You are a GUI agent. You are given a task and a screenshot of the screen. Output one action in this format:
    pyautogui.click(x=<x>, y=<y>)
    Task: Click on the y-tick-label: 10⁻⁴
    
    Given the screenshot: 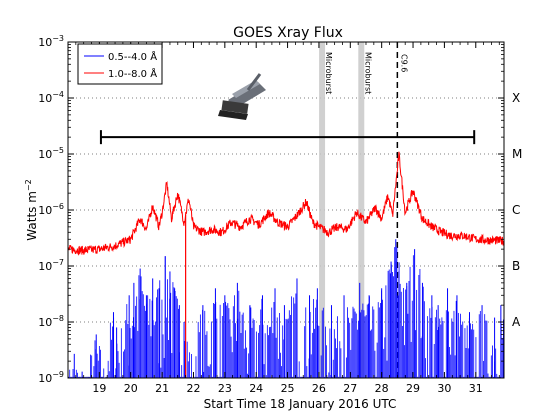 What is the action you would take?
    pyautogui.click(x=51, y=97)
    